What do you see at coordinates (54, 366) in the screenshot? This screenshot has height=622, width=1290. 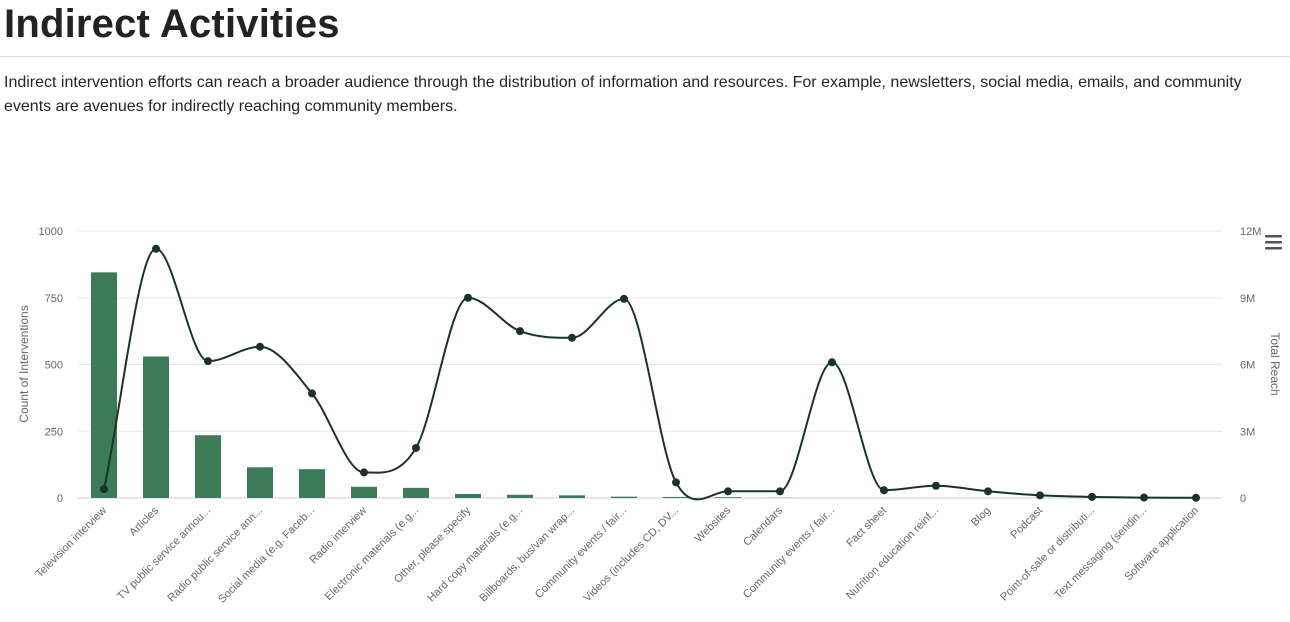 I see `left-tick-label: 500` at bounding box center [54, 366].